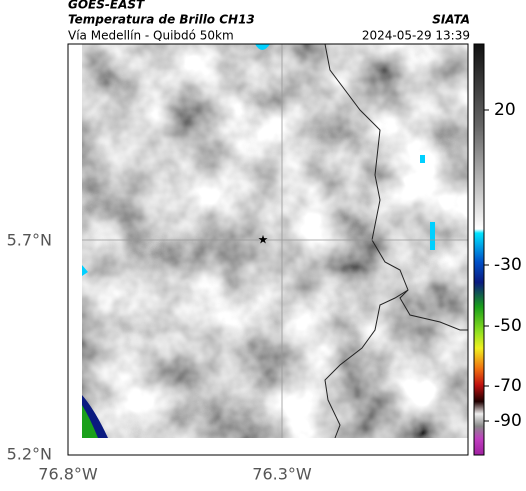  What do you see at coordinates (29, 454) in the screenshot?
I see `lat-label: 5.2°N` at bounding box center [29, 454].